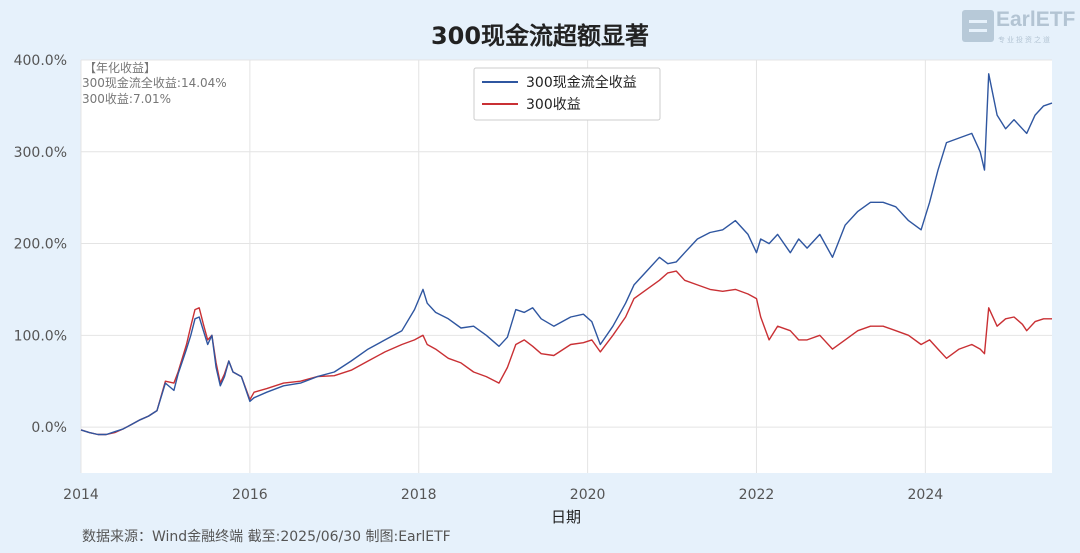  Describe the element at coordinates (926, 495) in the screenshot. I see `x-tick-label: 2024` at that location.